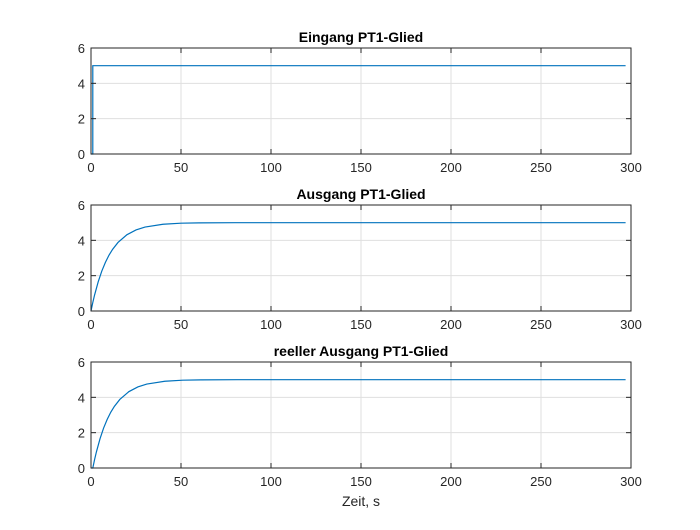 This screenshot has width=700, height=530. What do you see at coordinates (361, 37) in the screenshot?
I see `subplot-title: Eingang PT1-Glied` at bounding box center [361, 37].